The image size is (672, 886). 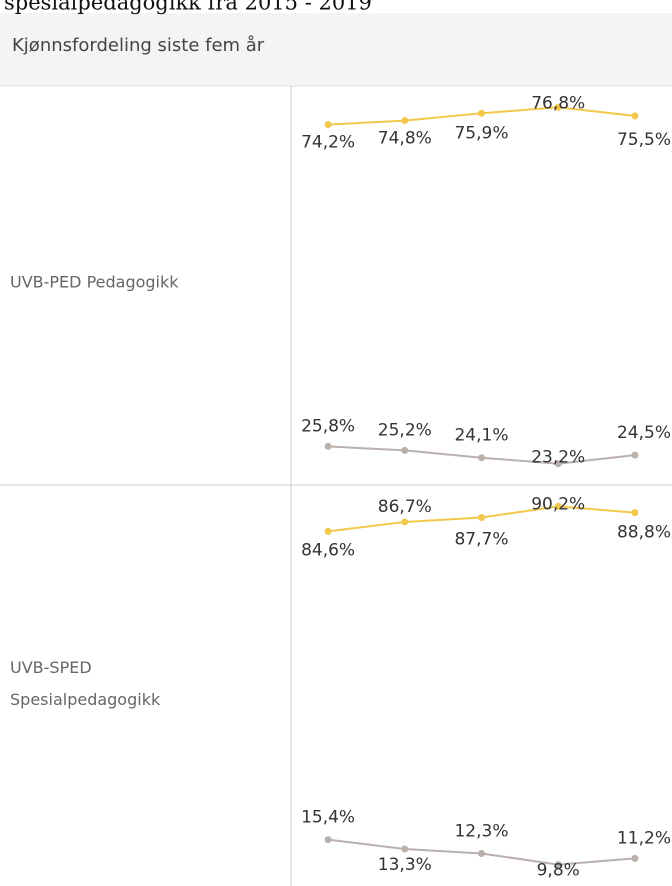 What do you see at coordinates (85, 699) in the screenshot?
I see `row-label-line: Spesialpedagogikk` at bounding box center [85, 699].